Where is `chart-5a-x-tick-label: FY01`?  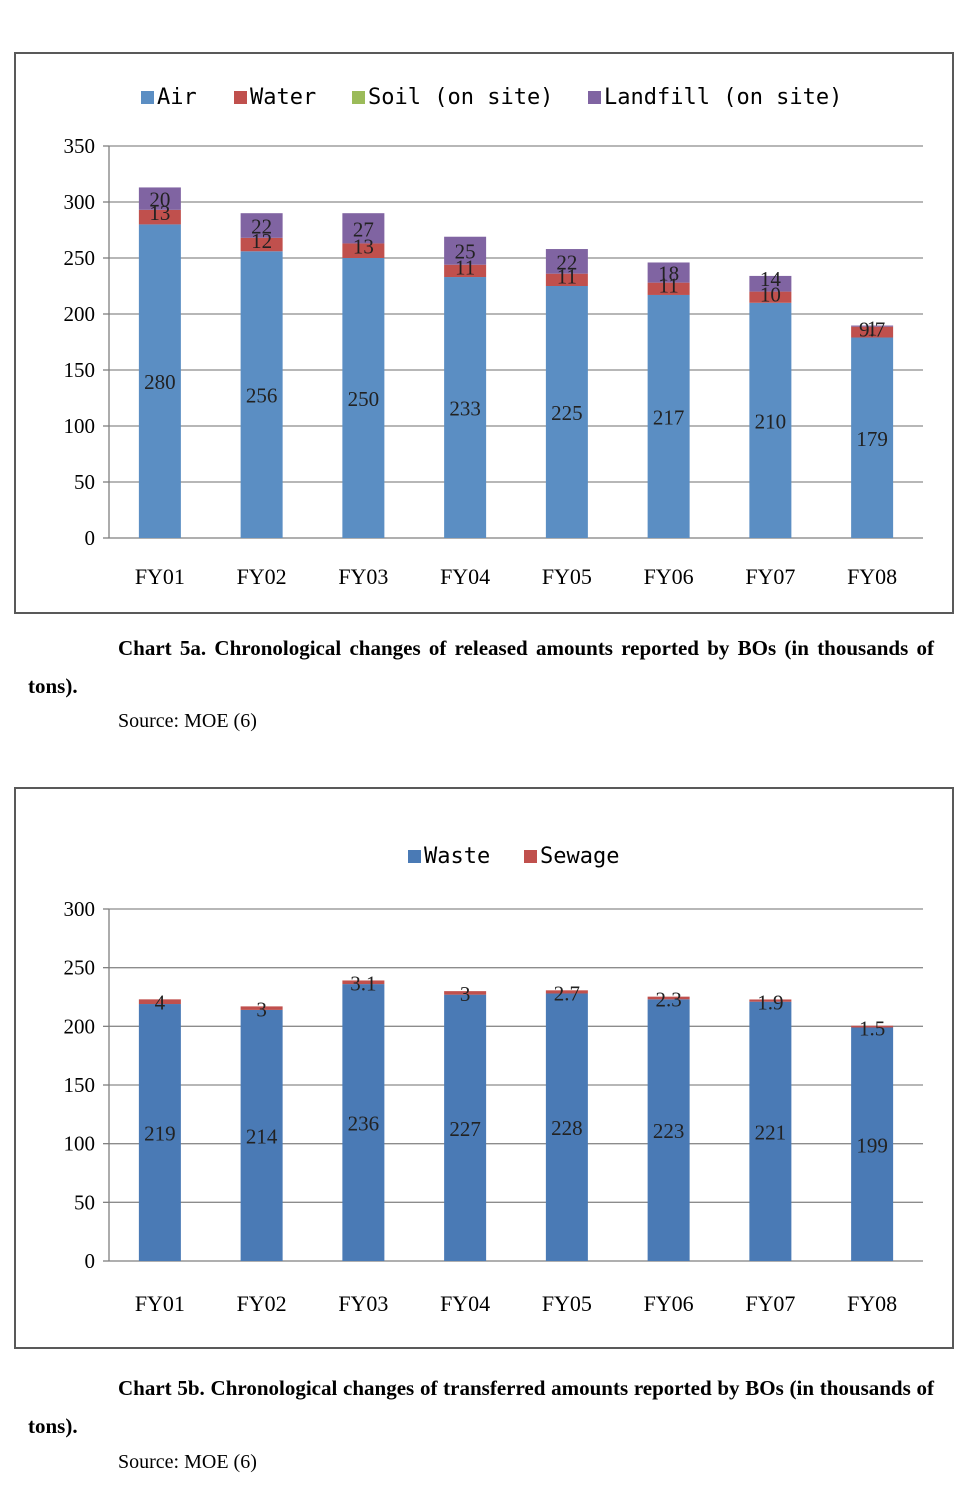
chart-5a-x-tick-label: FY01 is located at coordinates (160, 576).